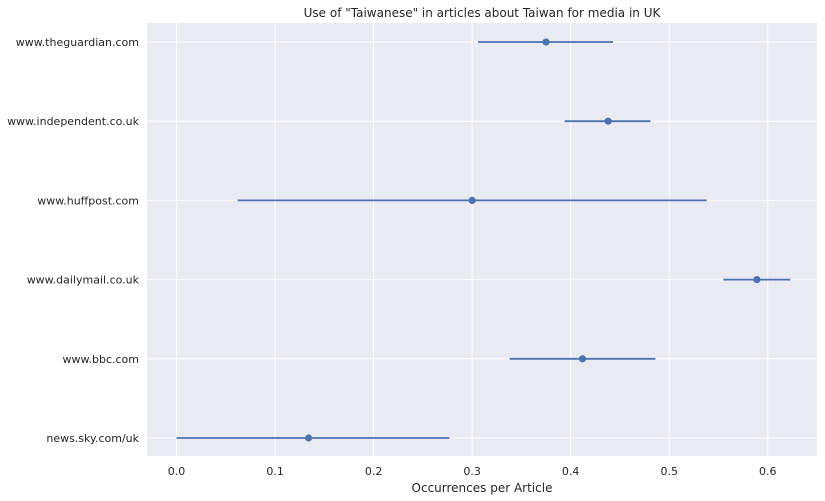 The height and width of the screenshot is (501, 825). I want to click on x-tick-label: 0.6, so click(768, 471).